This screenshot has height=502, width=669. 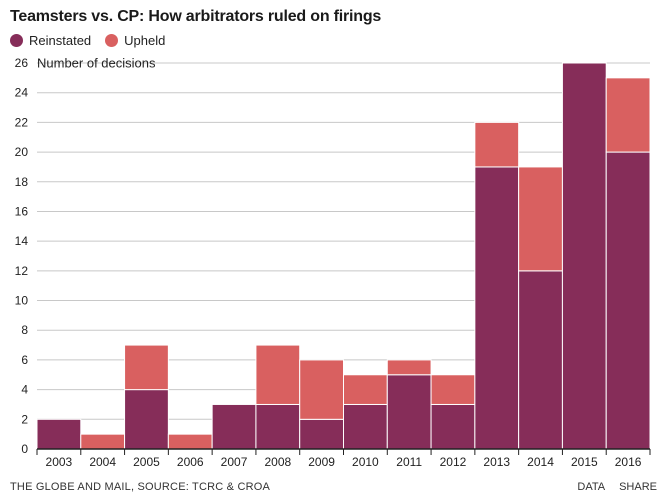 I want to click on y-tick-label: 12, so click(x=22, y=271).